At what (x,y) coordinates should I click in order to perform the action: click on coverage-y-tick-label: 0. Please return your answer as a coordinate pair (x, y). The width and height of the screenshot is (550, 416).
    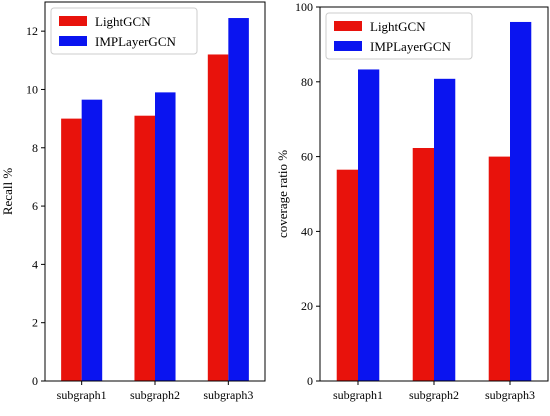
    Looking at the image, I should click on (310, 381).